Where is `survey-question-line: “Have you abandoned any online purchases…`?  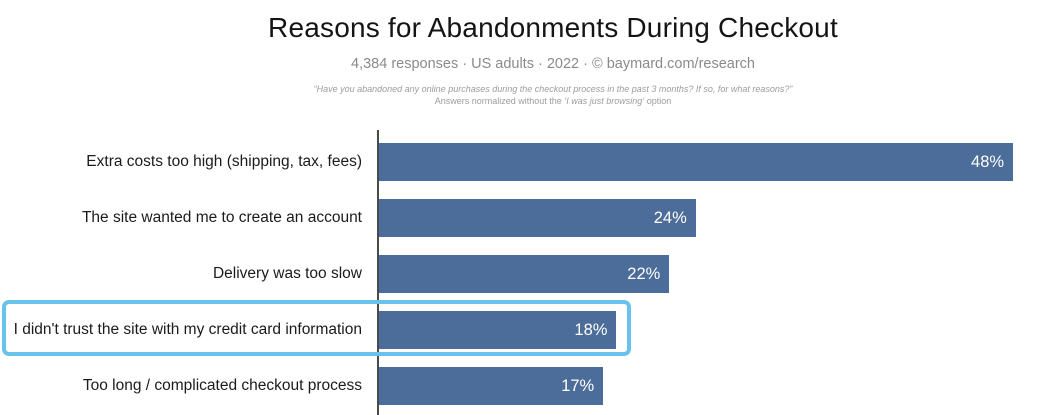
survey-question-line: “Have you abandoned any online purchases… is located at coordinates (553, 89).